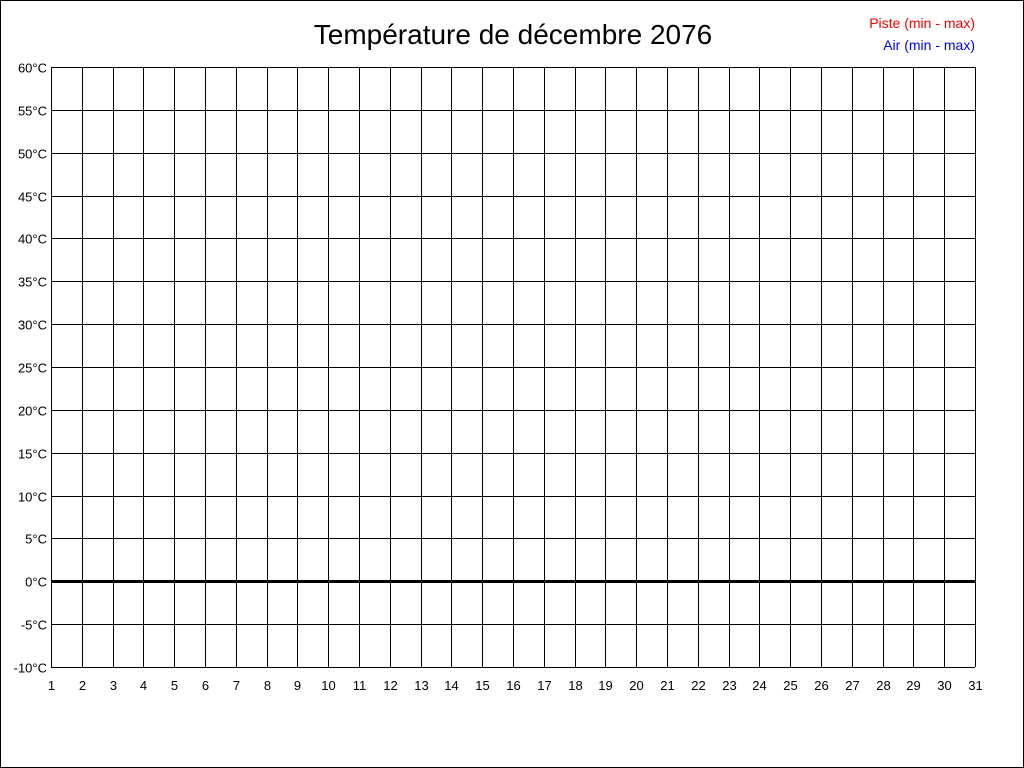  Describe the element at coordinates (852, 685) in the screenshot. I see `x-tick-label: 27` at that location.